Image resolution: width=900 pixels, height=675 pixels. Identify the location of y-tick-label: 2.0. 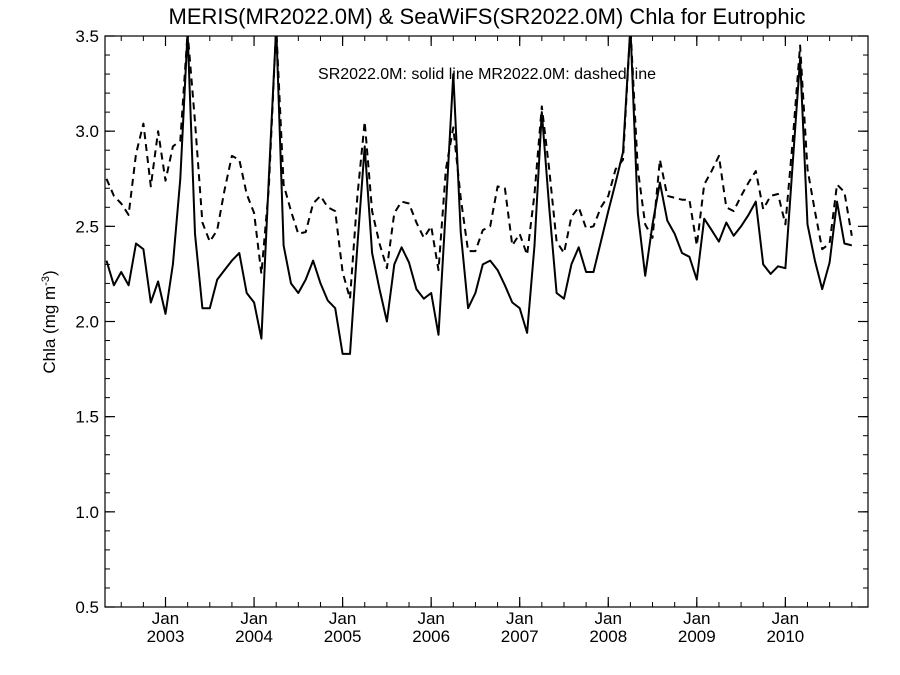
(87, 322).